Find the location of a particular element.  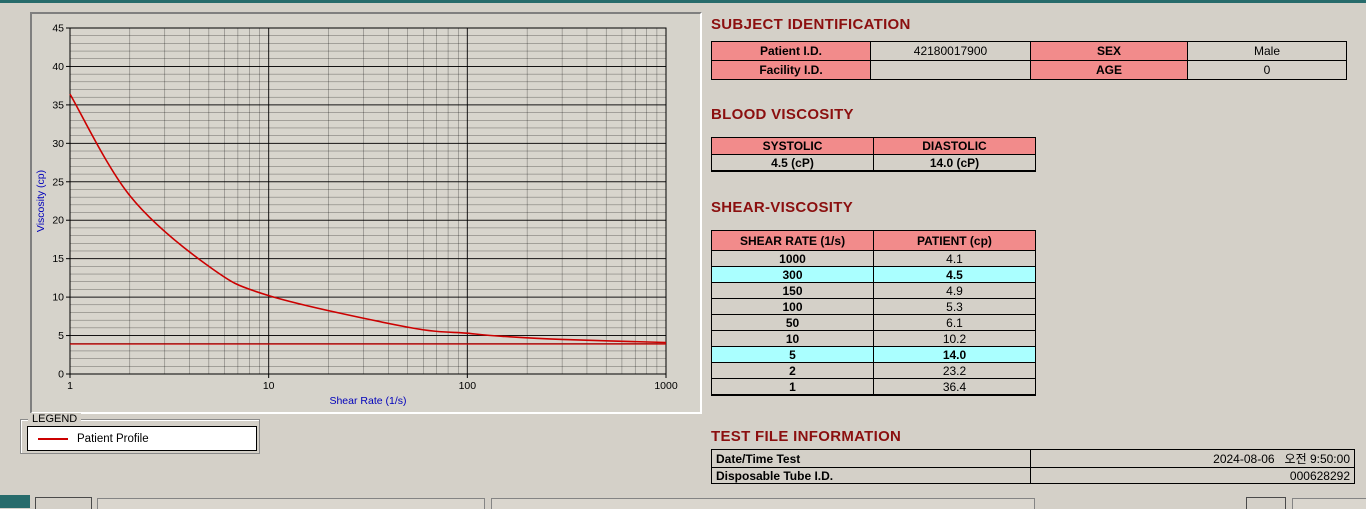

svg-text: 5 is located at coordinates (61, 336).